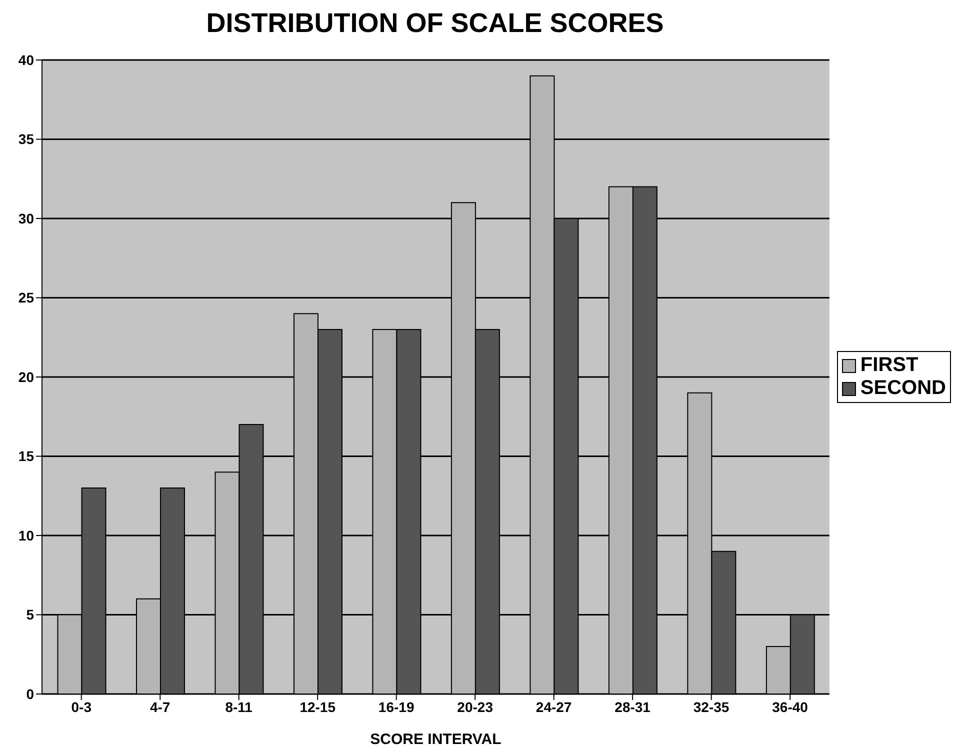  Describe the element at coordinates (889, 365) in the screenshot. I see `legend-label: FIRST` at that location.